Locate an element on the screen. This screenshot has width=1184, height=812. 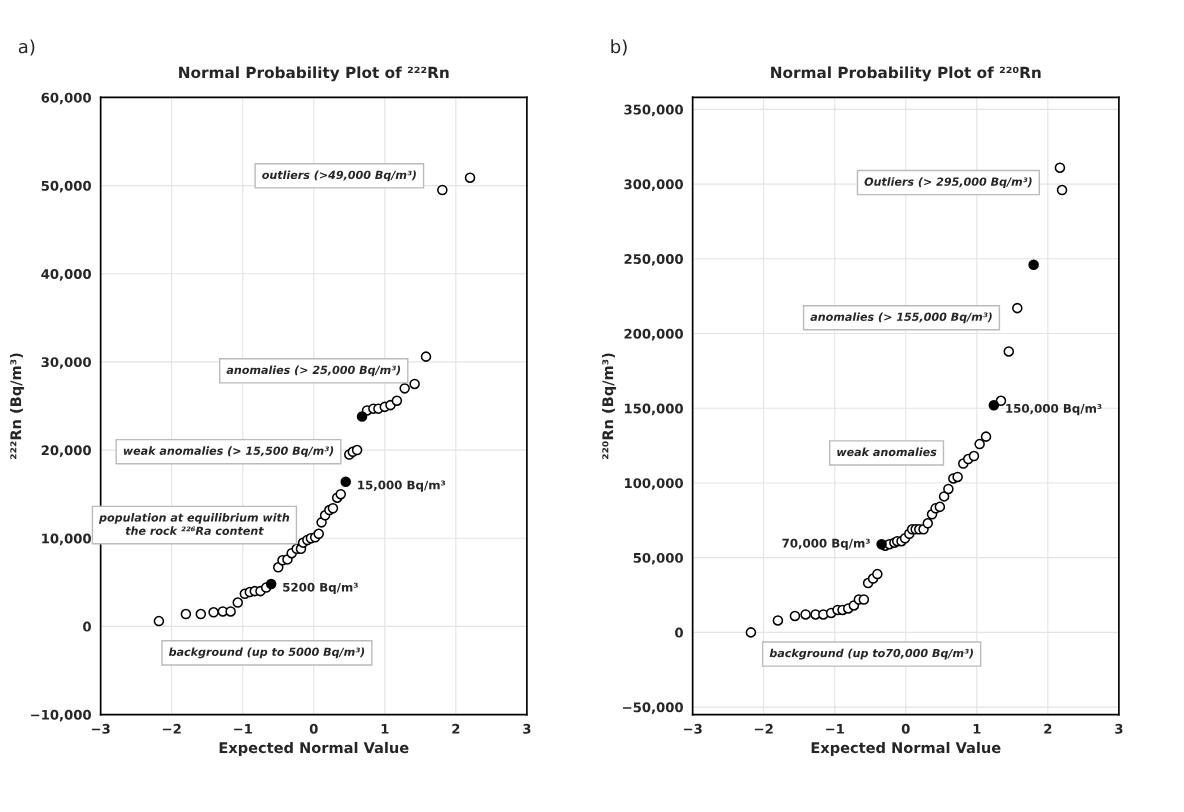
annotation: anomalies (> 155,000 Bq/m³) is located at coordinates (901, 318).